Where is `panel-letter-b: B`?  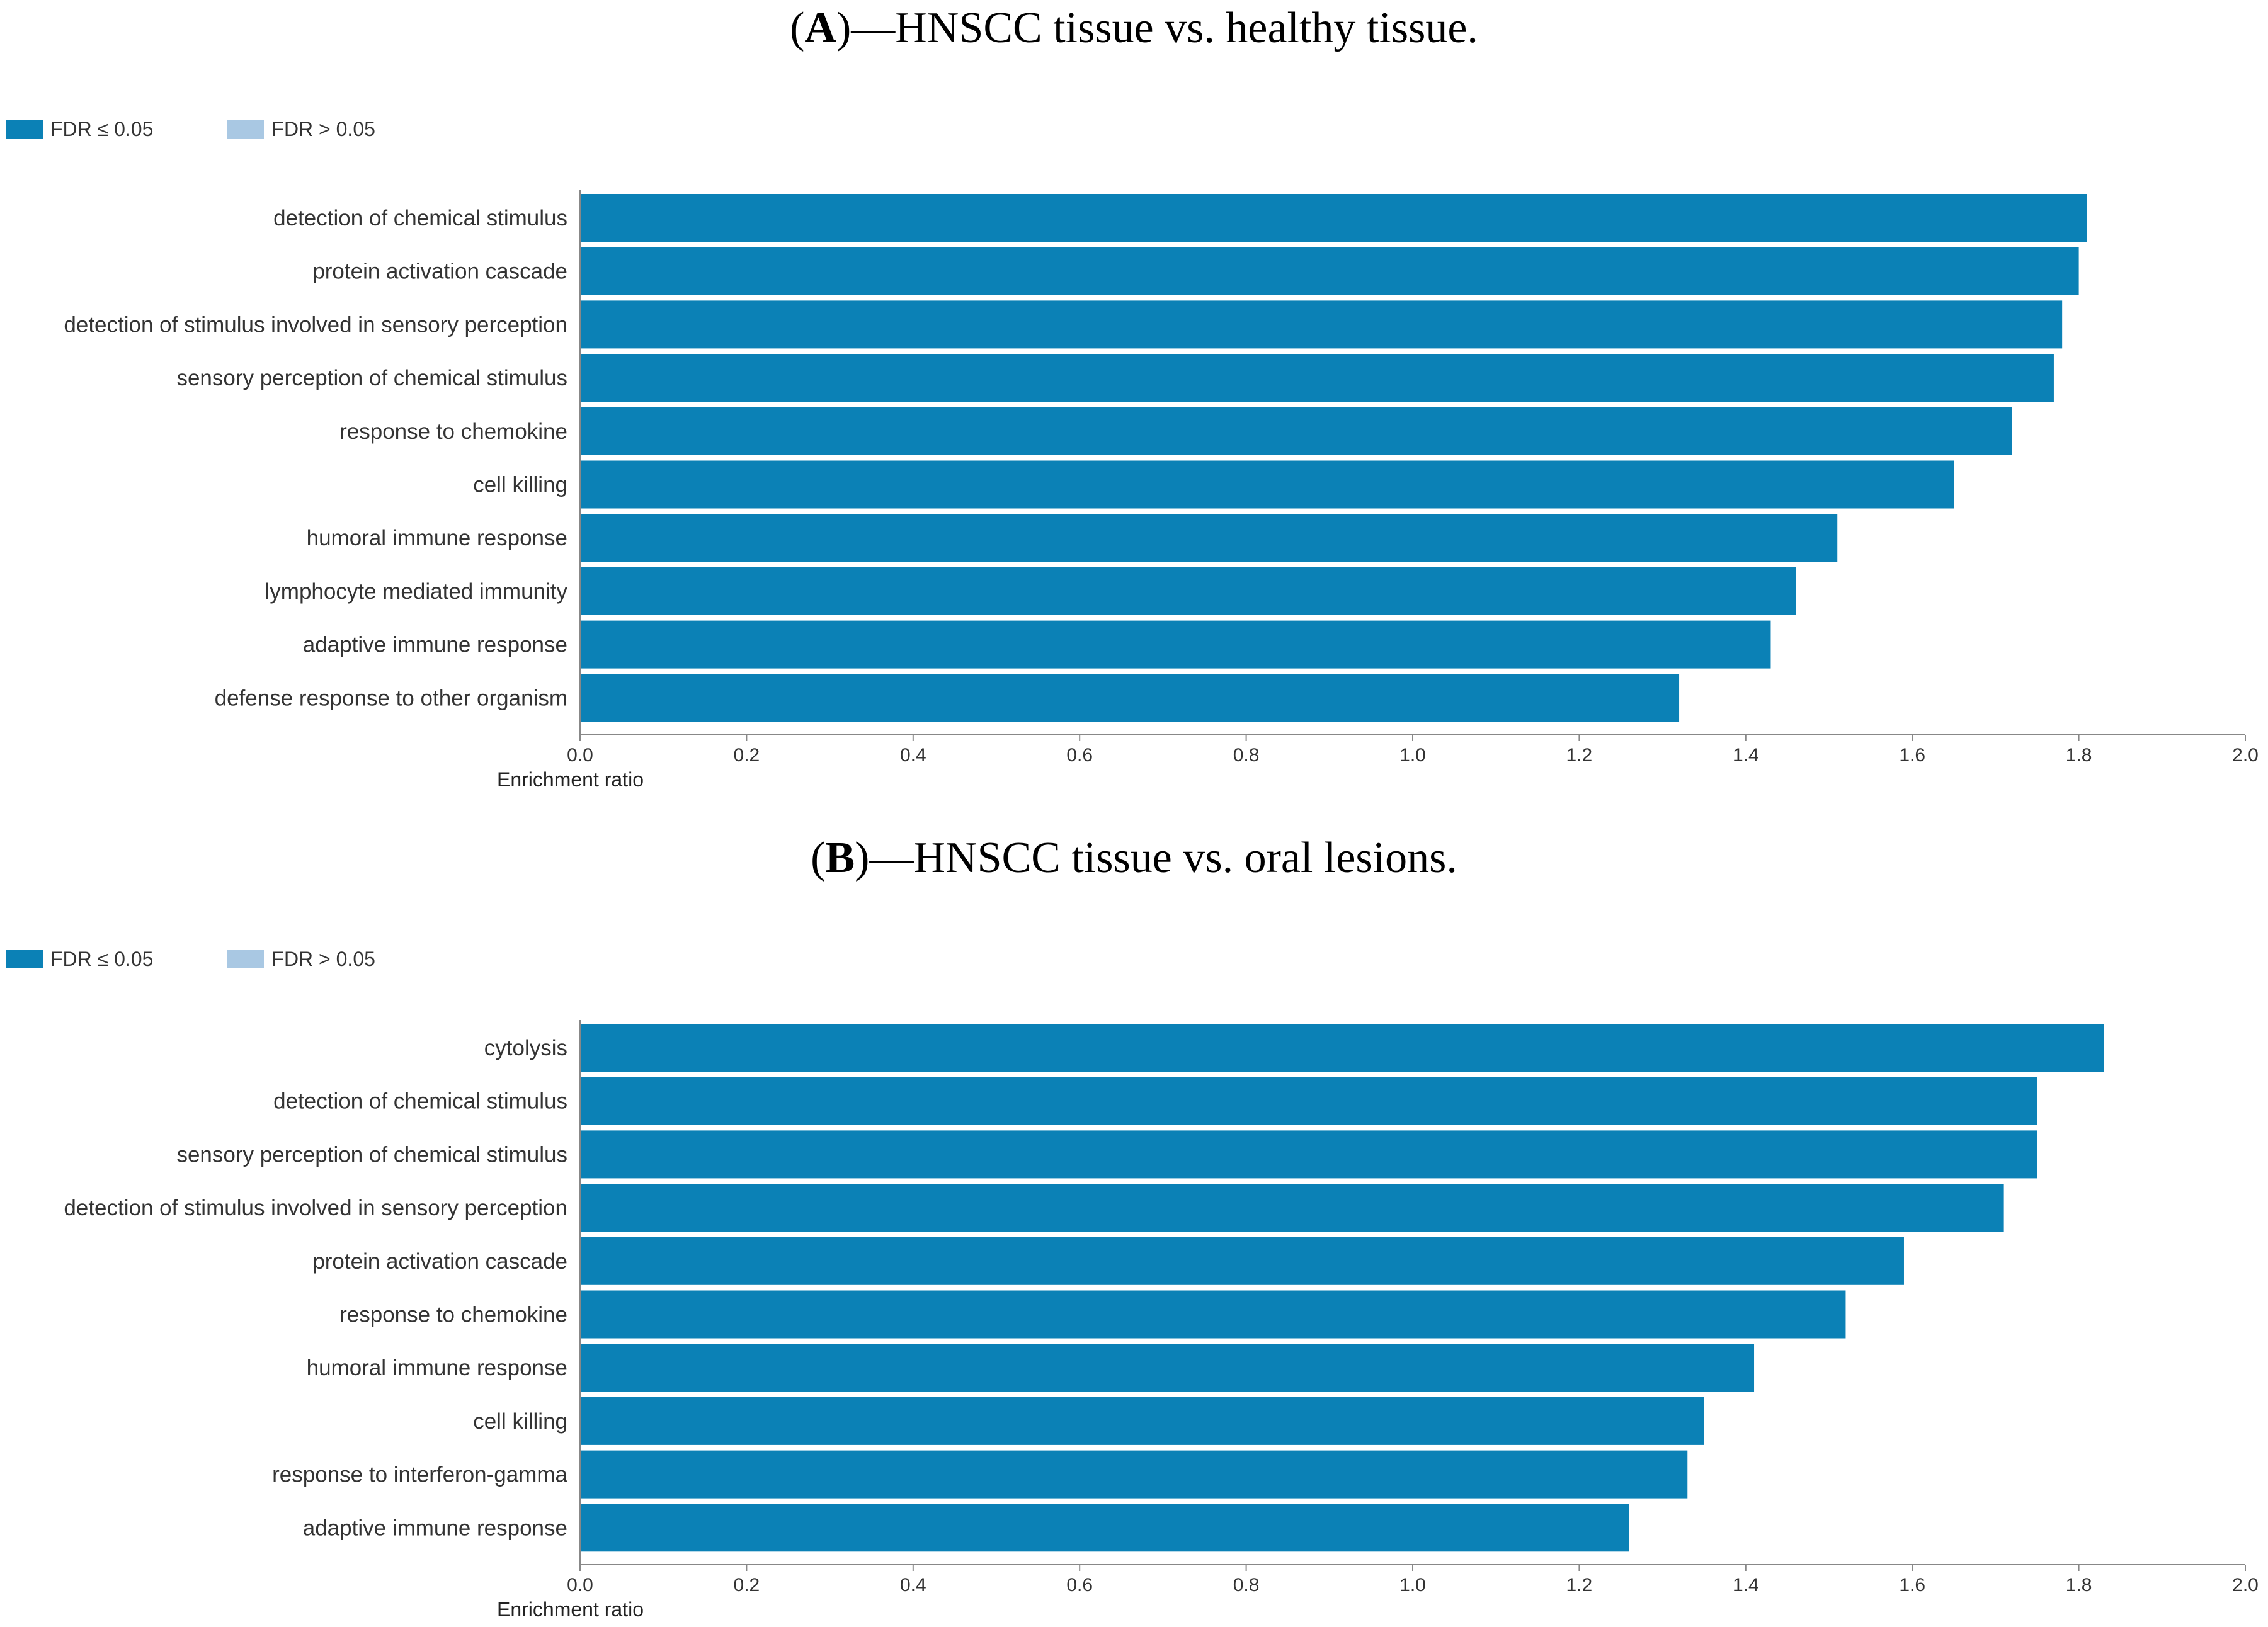
panel-letter-b: B is located at coordinates (840, 858).